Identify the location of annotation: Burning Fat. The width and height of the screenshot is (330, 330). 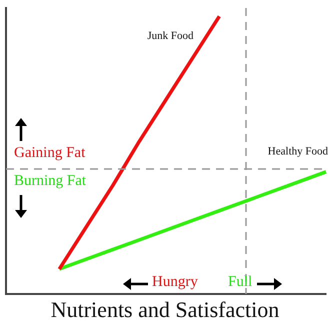
(50, 181).